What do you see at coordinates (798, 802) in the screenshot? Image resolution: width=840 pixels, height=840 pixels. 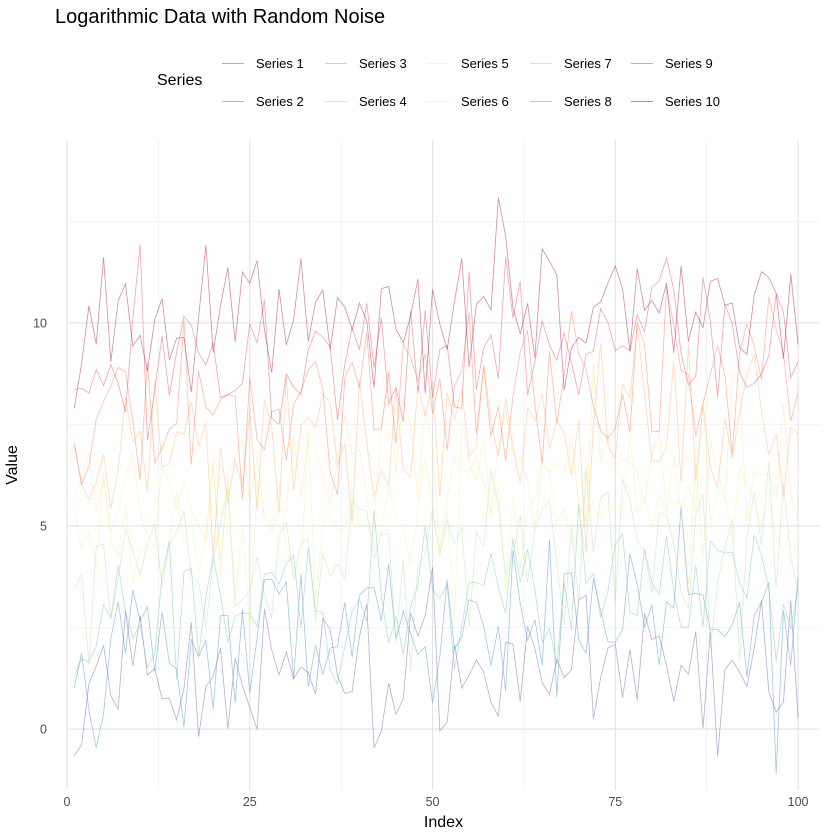 I see `x-tick-label: 100` at bounding box center [798, 802].